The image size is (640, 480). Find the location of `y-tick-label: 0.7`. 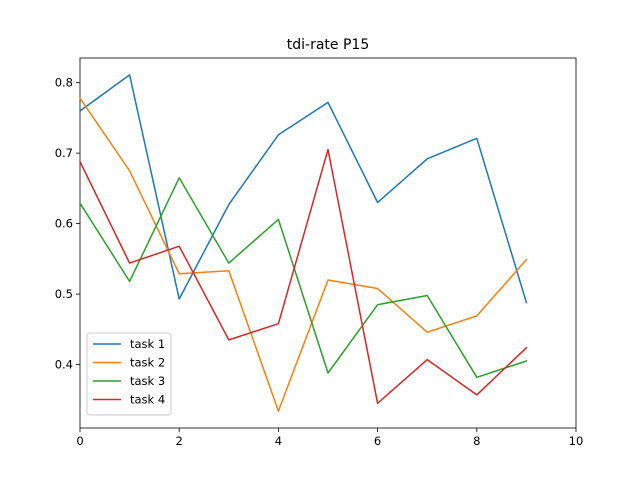

y-tick-label: 0.7 is located at coordinates (64, 153).